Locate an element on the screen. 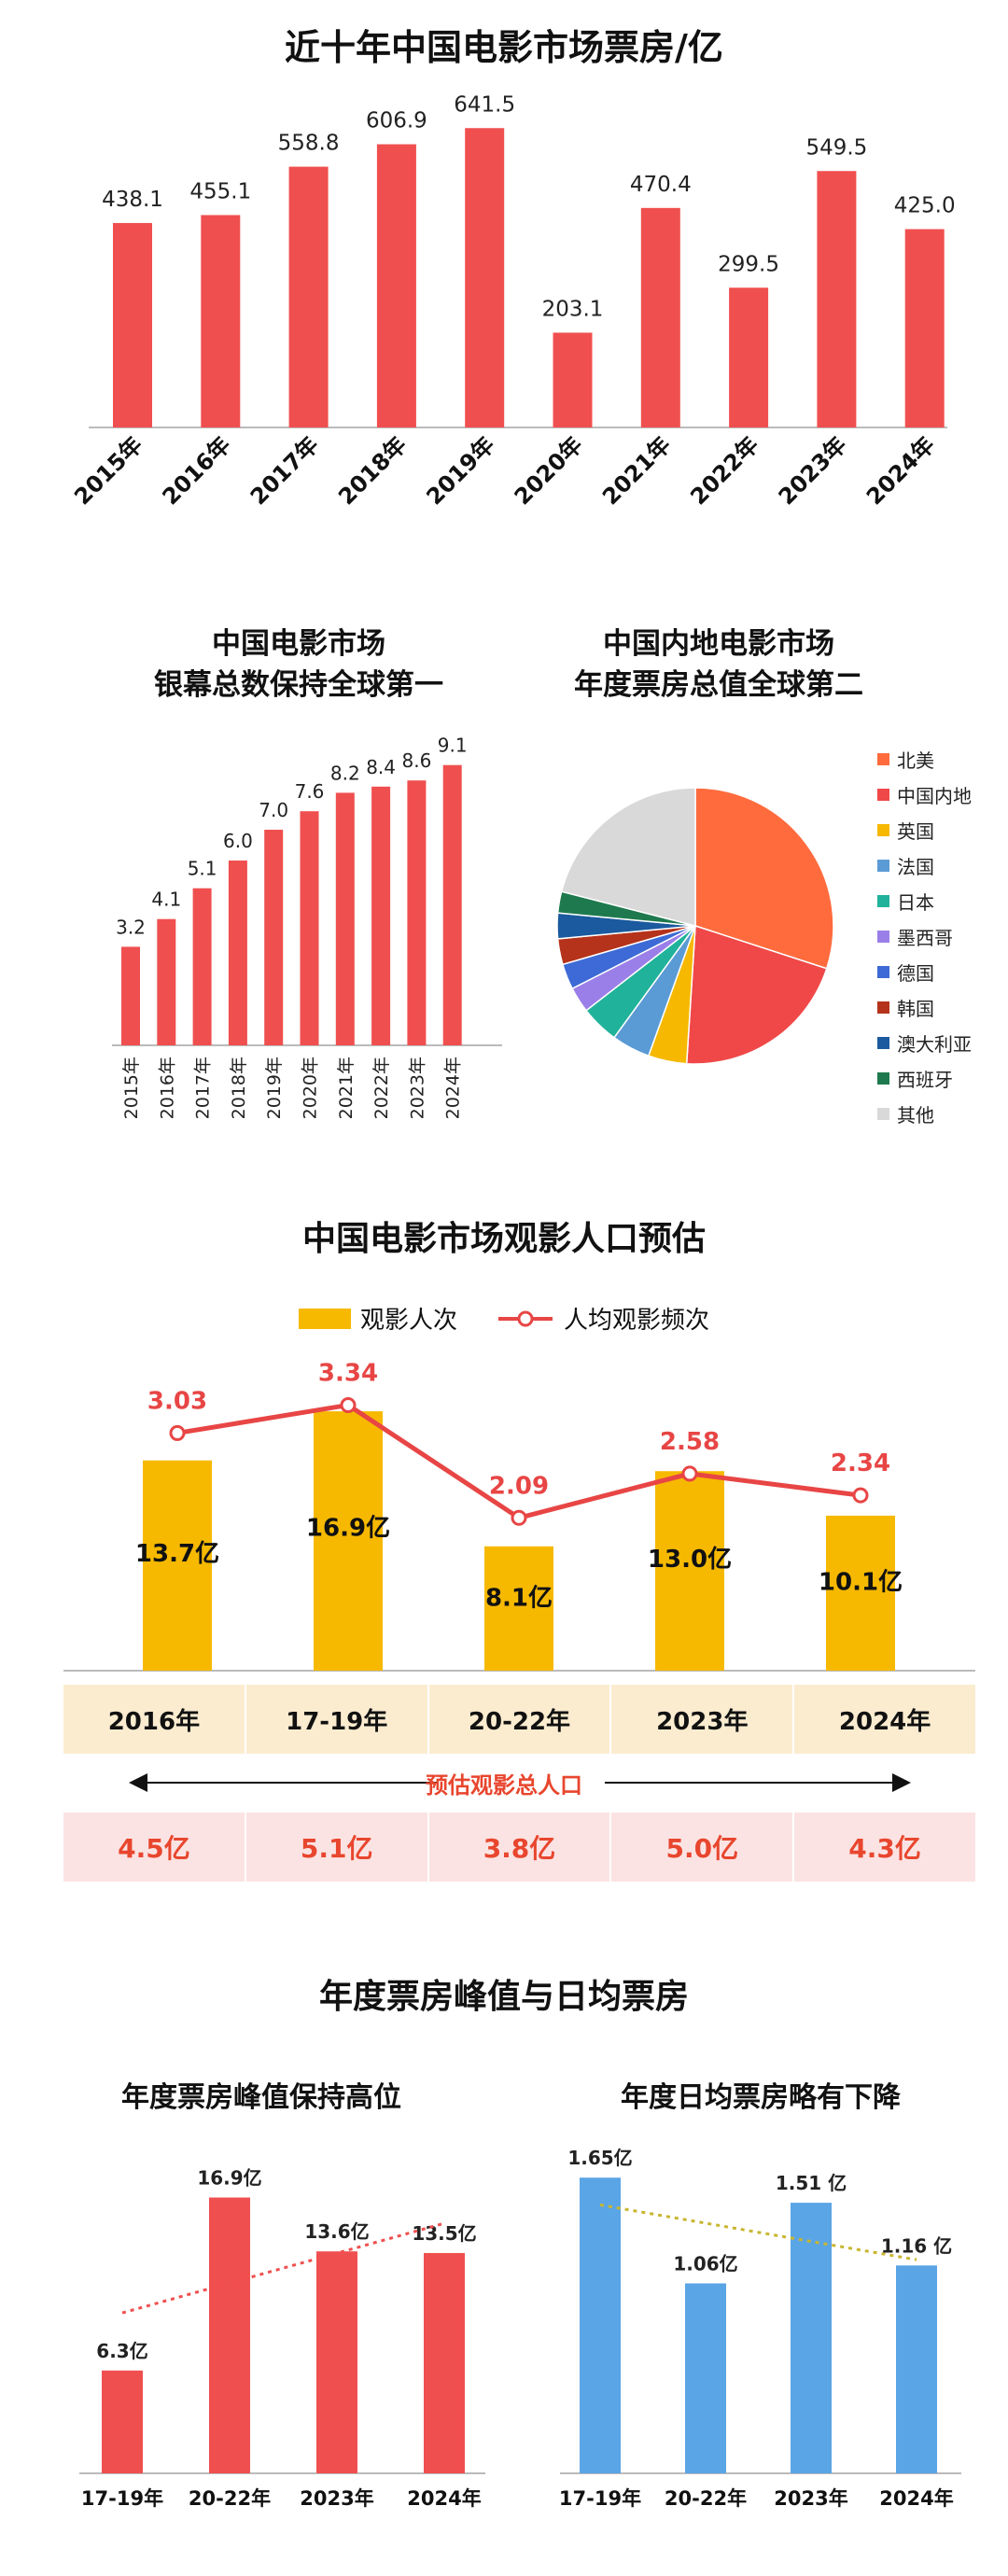 Image resolution: width=1008 pixels, height=2576 pixels. data-label: 13.0亿 is located at coordinates (690, 1560).